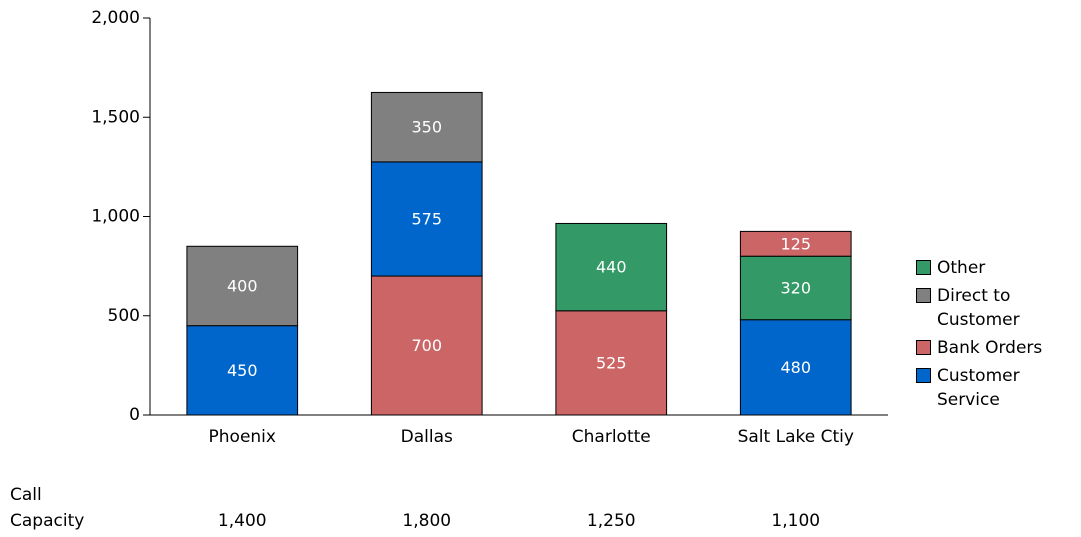 The width and height of the screenshot is (1081, 537). What do you see at coordinates (427, 437) in the screenshot?
I see `x-tick-label: Dallas` at bounding box center [427, 437].